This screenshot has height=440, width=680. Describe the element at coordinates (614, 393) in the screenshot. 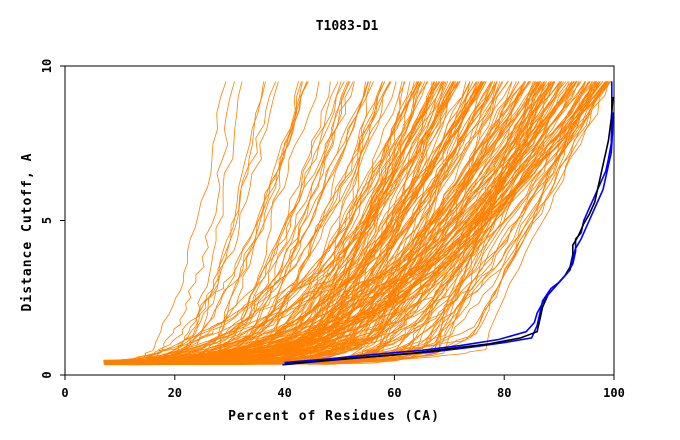

I see `x-tick-label: 100` at that location.